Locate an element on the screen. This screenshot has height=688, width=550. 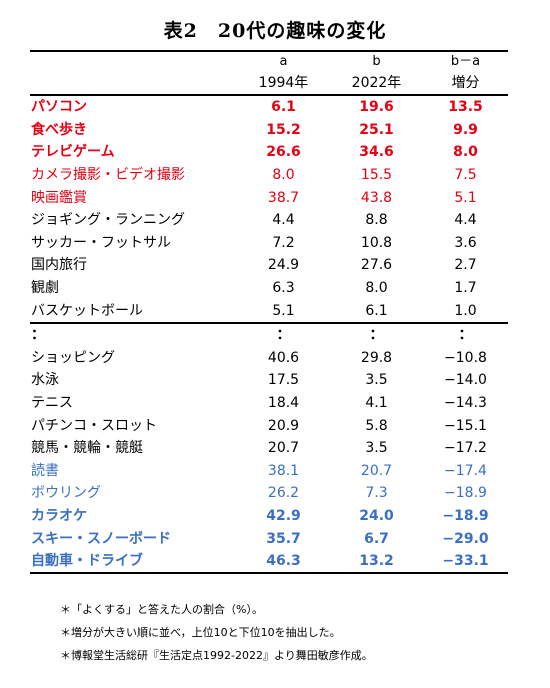
header-row-labels: 1994年 2022年 増分 is located at coordinates (269, 84).